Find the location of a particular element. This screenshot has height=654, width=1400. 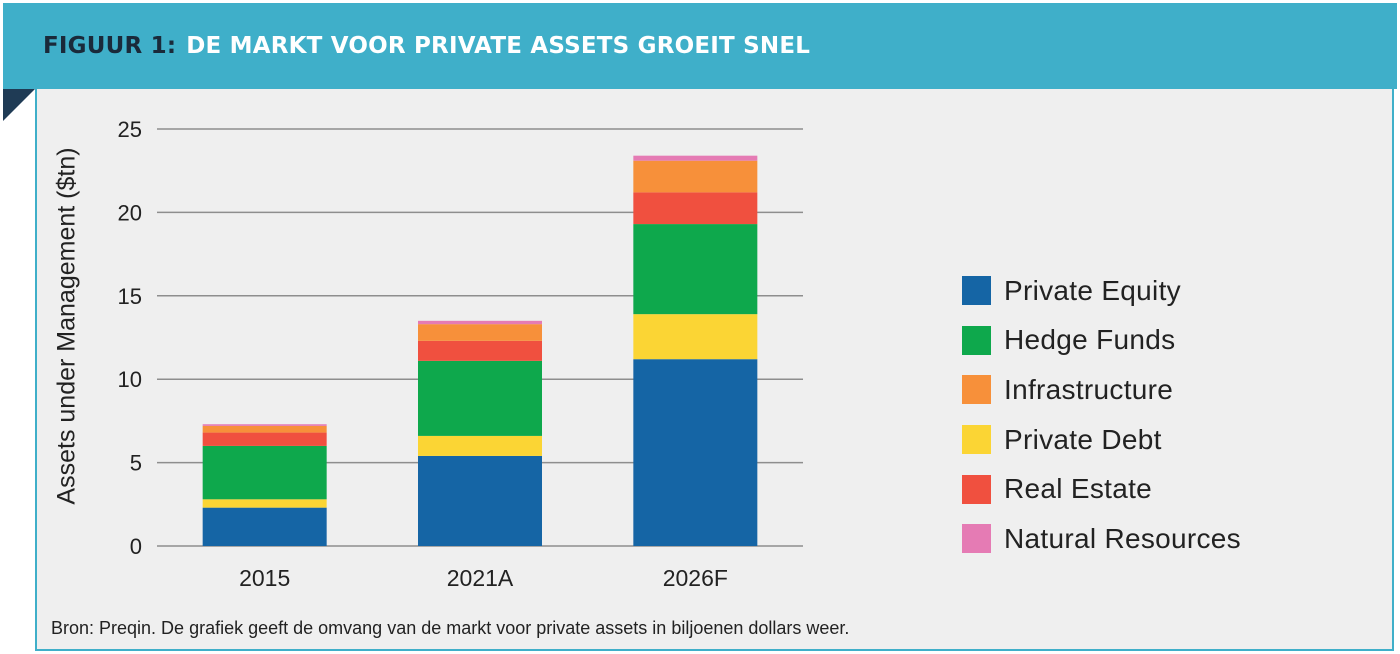

y-tick-label-0: 0 is located at coordinates (136, 546).